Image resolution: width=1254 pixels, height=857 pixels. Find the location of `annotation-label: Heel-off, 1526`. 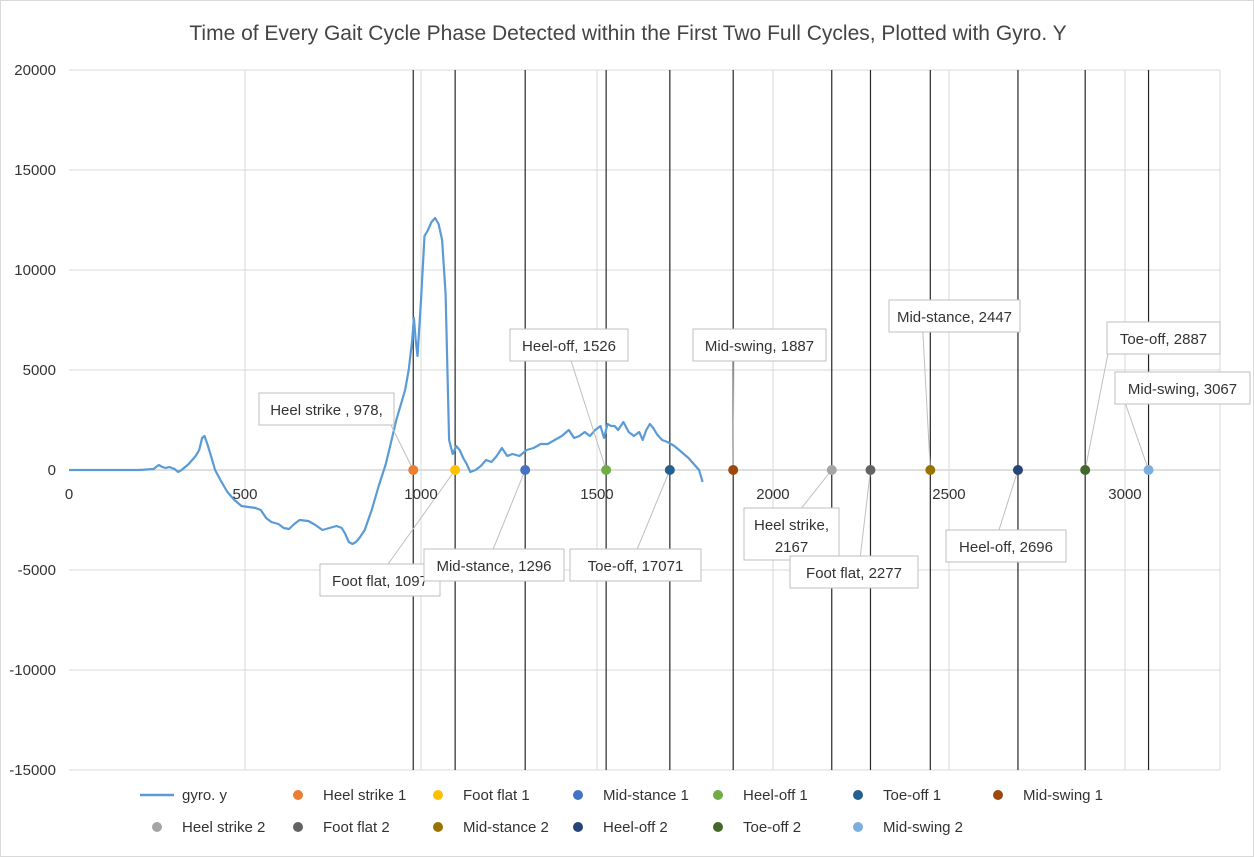

annotation-label: Heel-off, 1526 is located at coordinates (569, 346).